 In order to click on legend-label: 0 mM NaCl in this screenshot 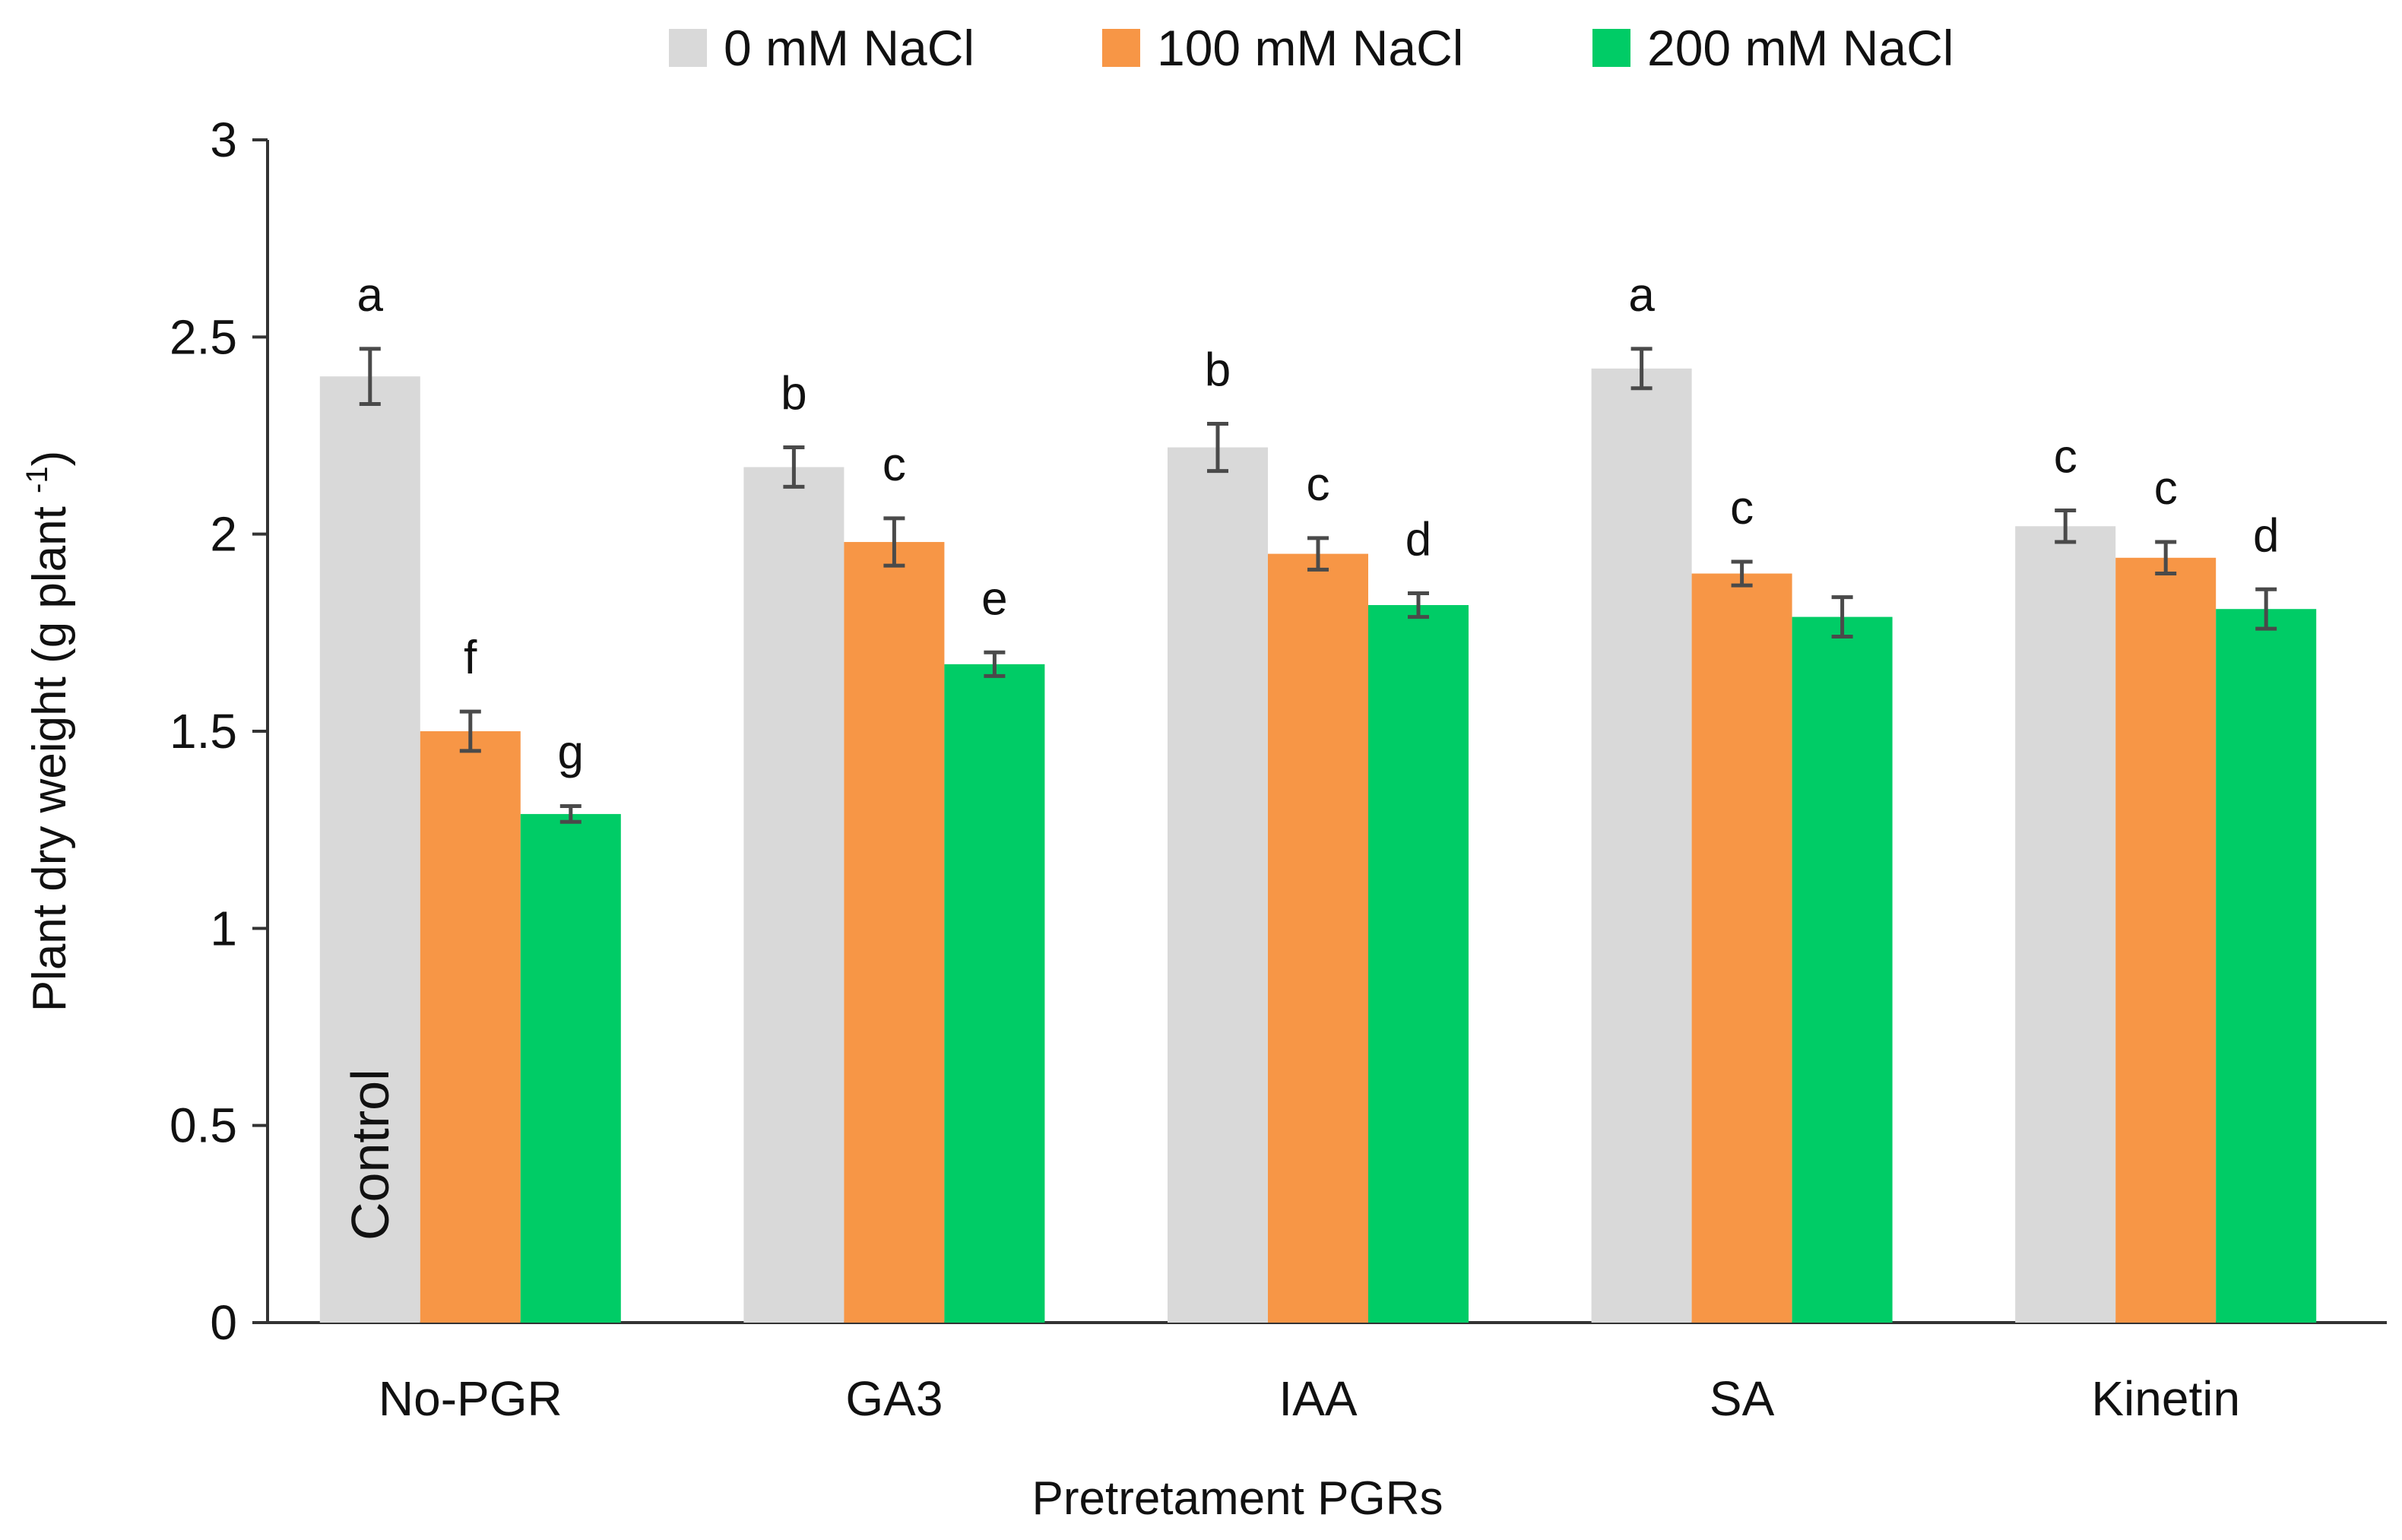, I will do `click(849, 48)`.